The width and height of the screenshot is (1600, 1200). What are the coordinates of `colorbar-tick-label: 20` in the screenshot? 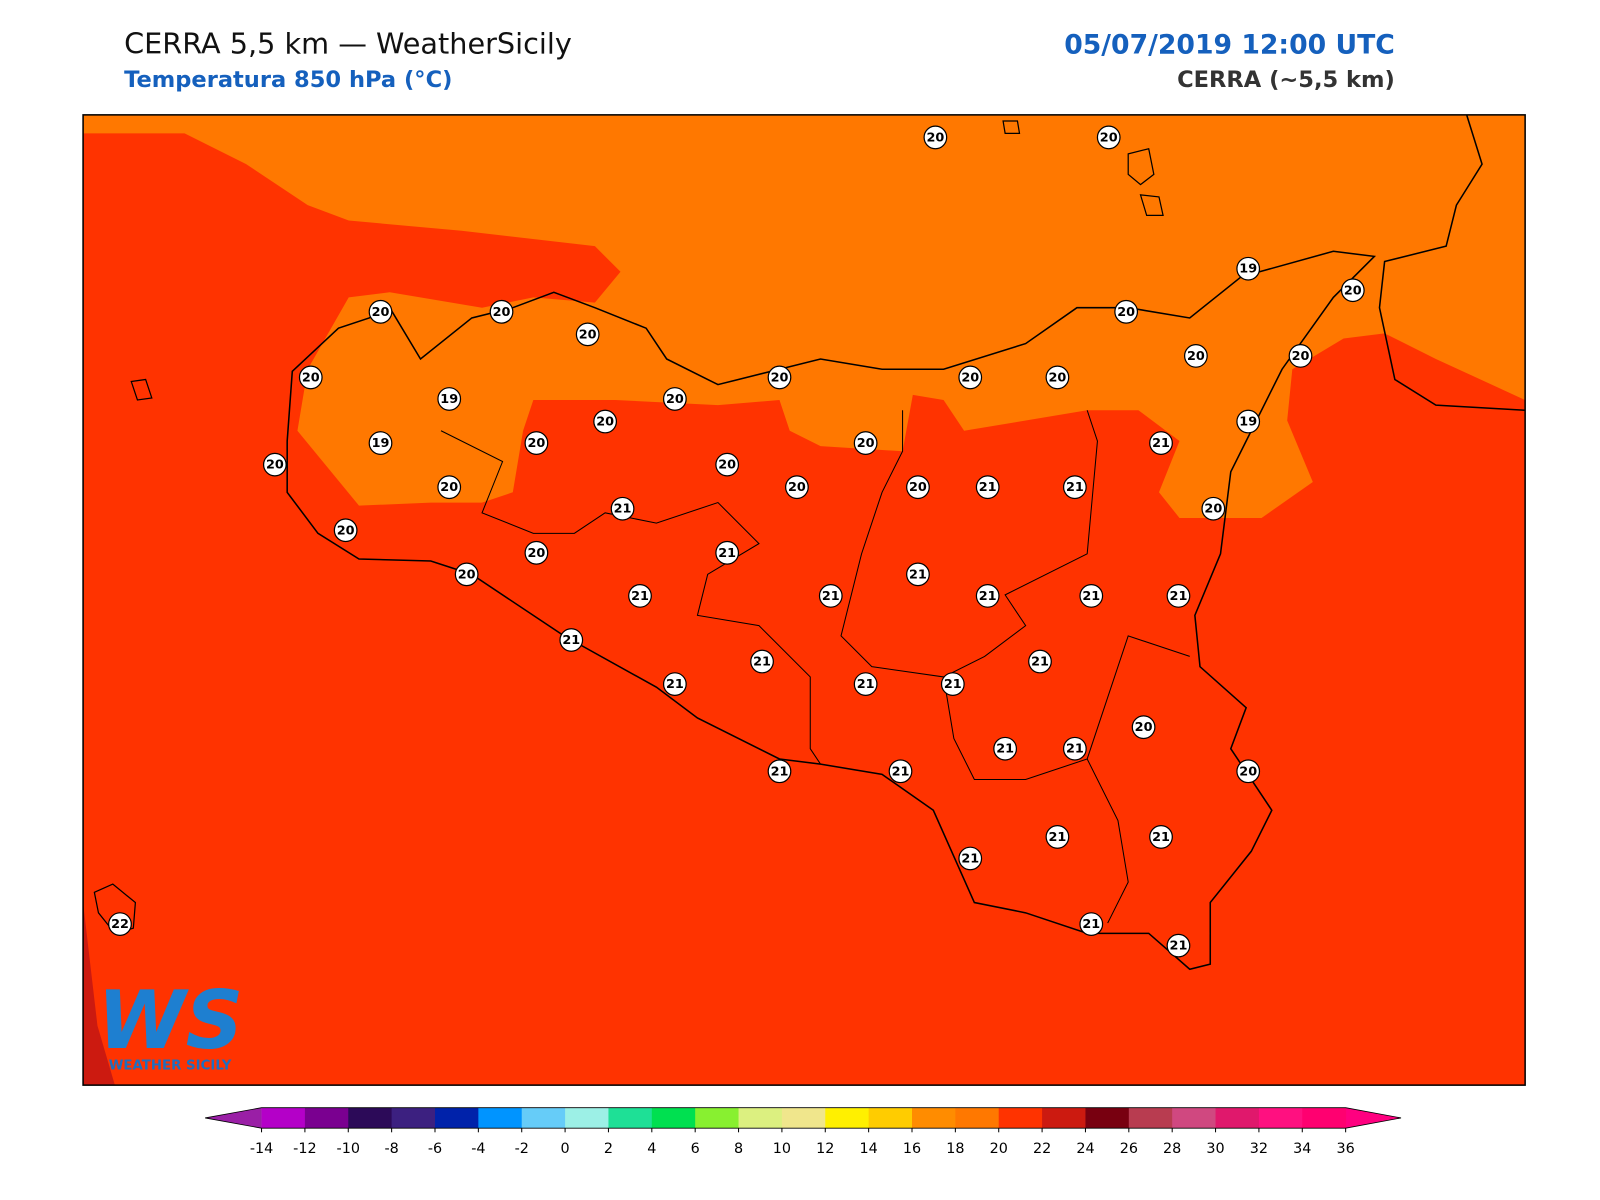 It's located at (999, 1149).